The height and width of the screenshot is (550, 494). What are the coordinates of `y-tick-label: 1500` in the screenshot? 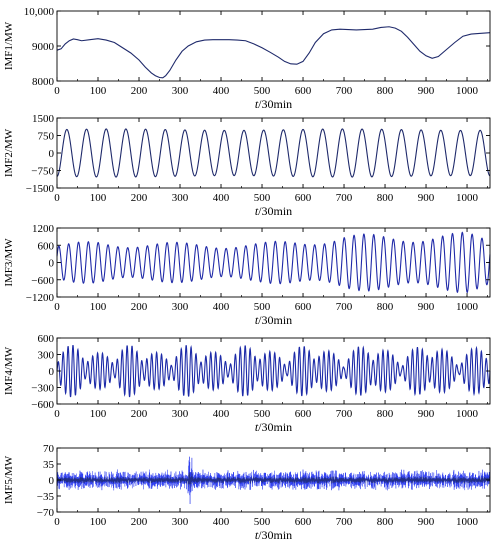 It's located at (43, 119).